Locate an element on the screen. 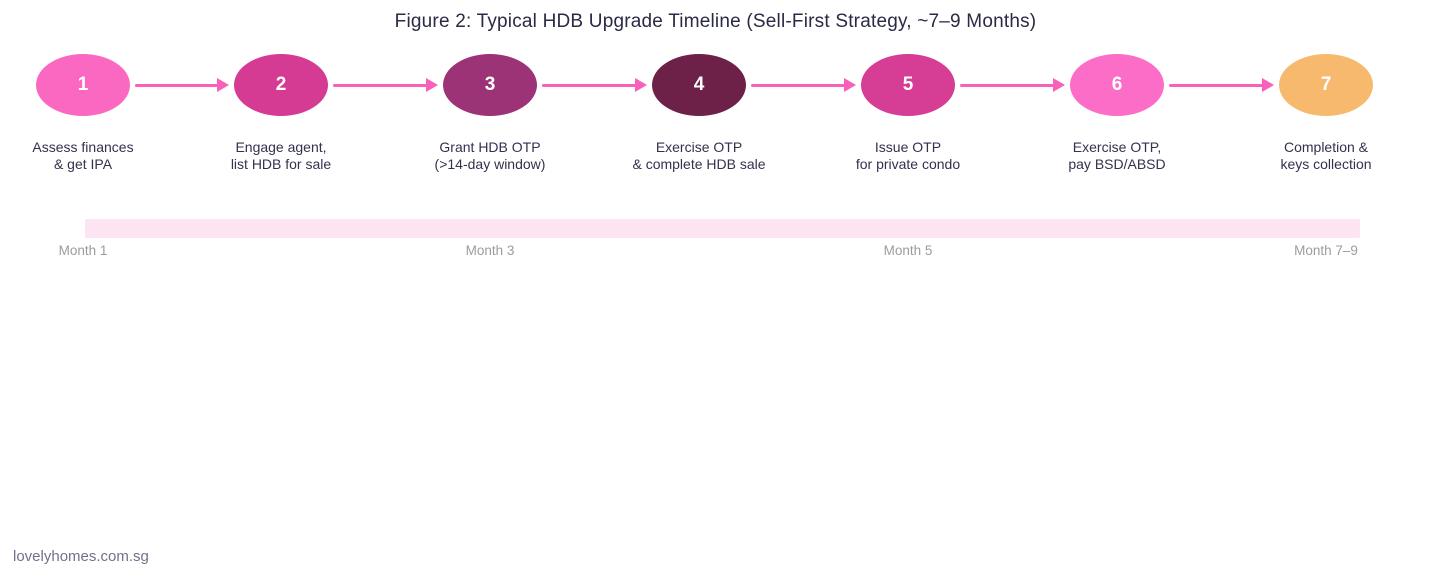 This screenshot has width=1431, height=578. step-circle-5: 5 is located at coordinates (908, 85).